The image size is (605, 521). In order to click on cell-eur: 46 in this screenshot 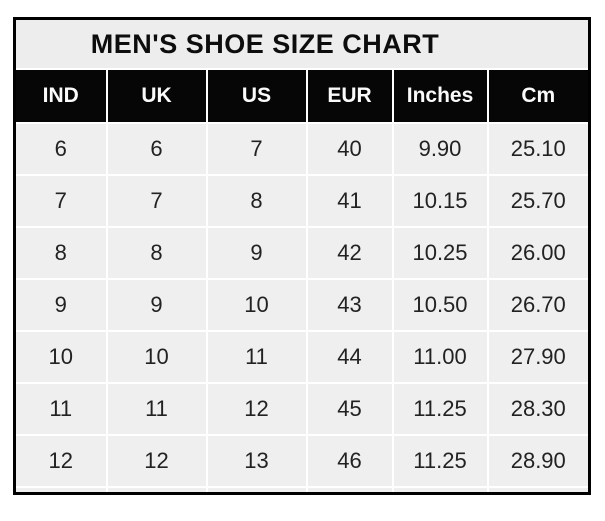, I will do `click(349, 461)`.